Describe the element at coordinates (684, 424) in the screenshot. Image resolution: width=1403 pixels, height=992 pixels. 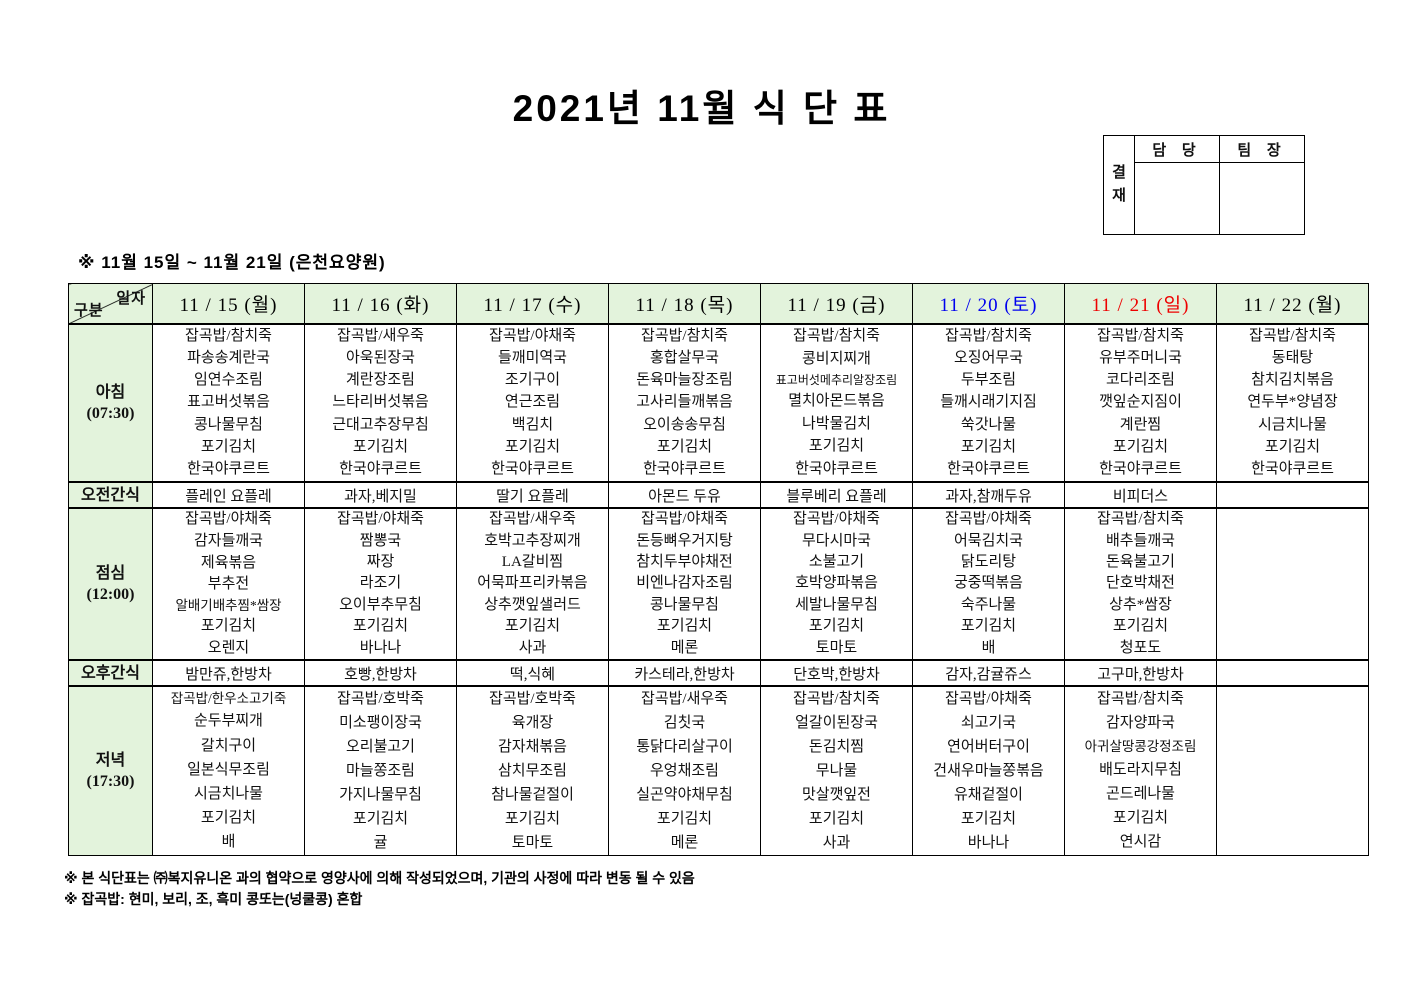
I see `menu-item: 오이송송무침` at that location.